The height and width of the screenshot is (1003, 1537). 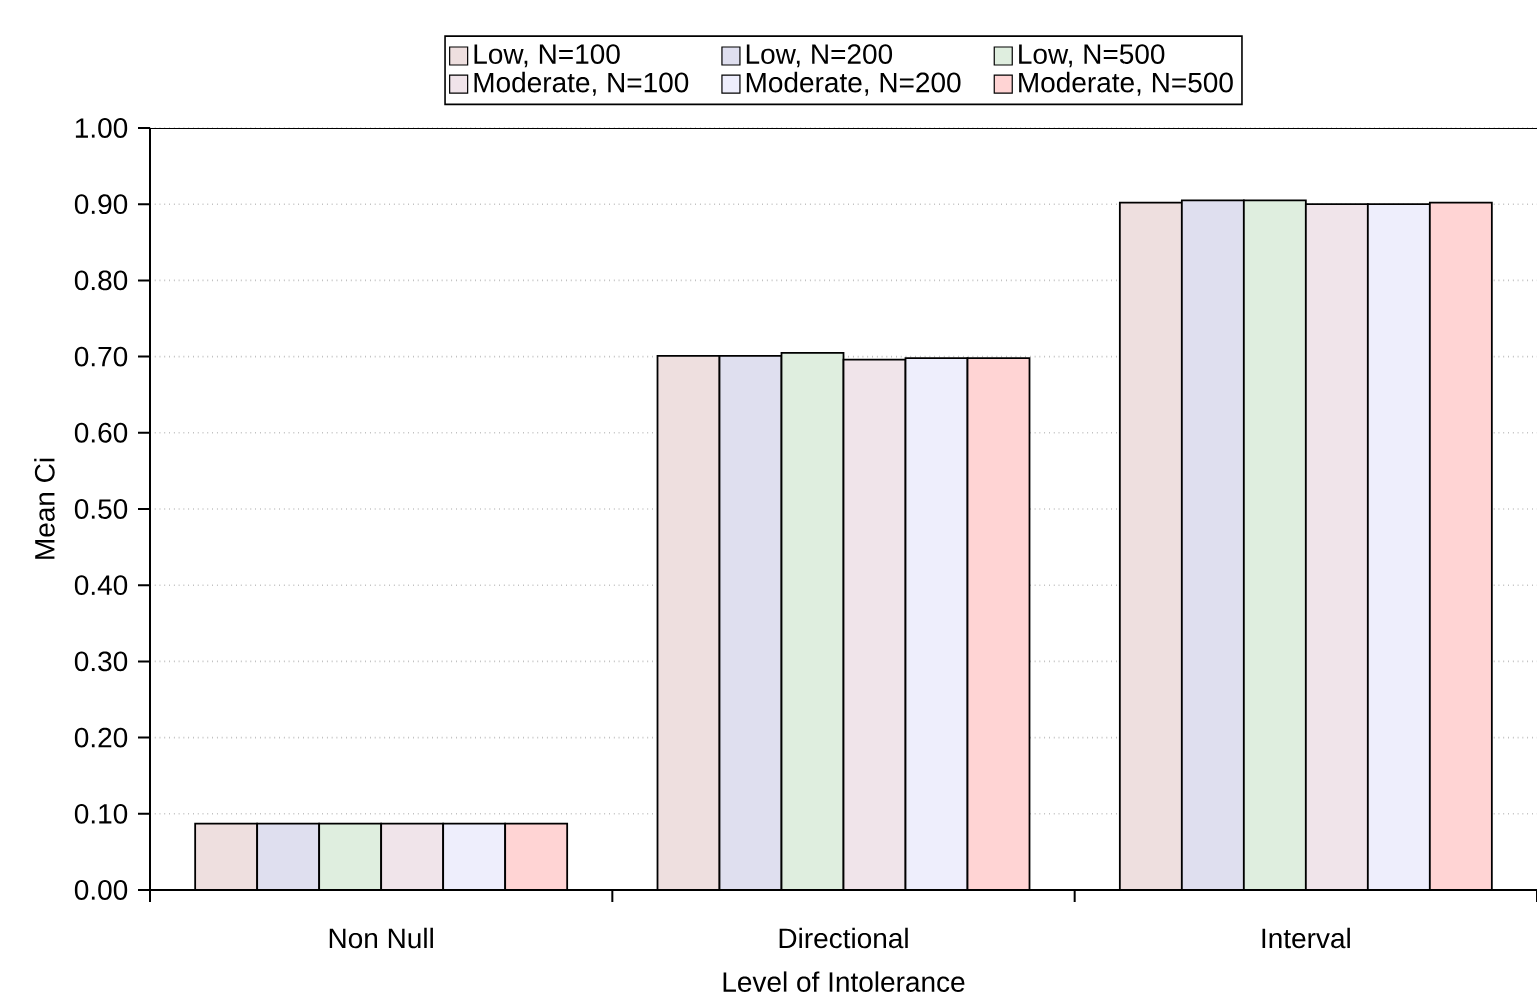 I want to click on legend-label: Moderate, N=200, so click(x=853, y=83).